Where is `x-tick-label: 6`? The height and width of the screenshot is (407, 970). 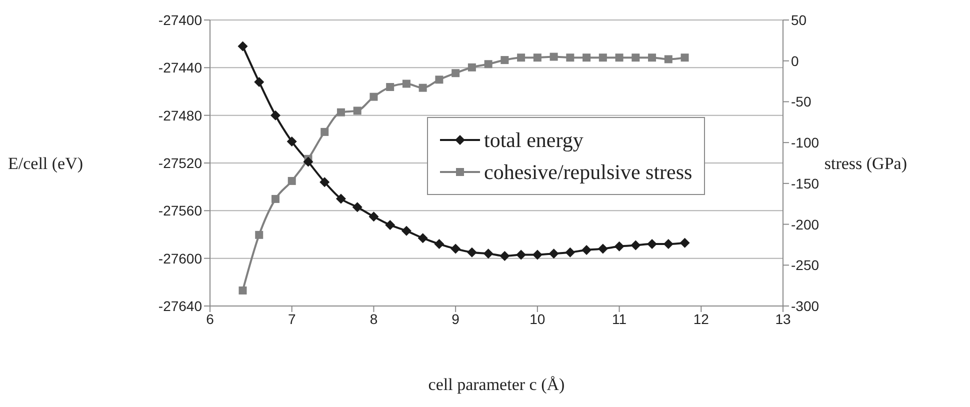
x-tick-label: 6 is located at coordinates (210, 318).